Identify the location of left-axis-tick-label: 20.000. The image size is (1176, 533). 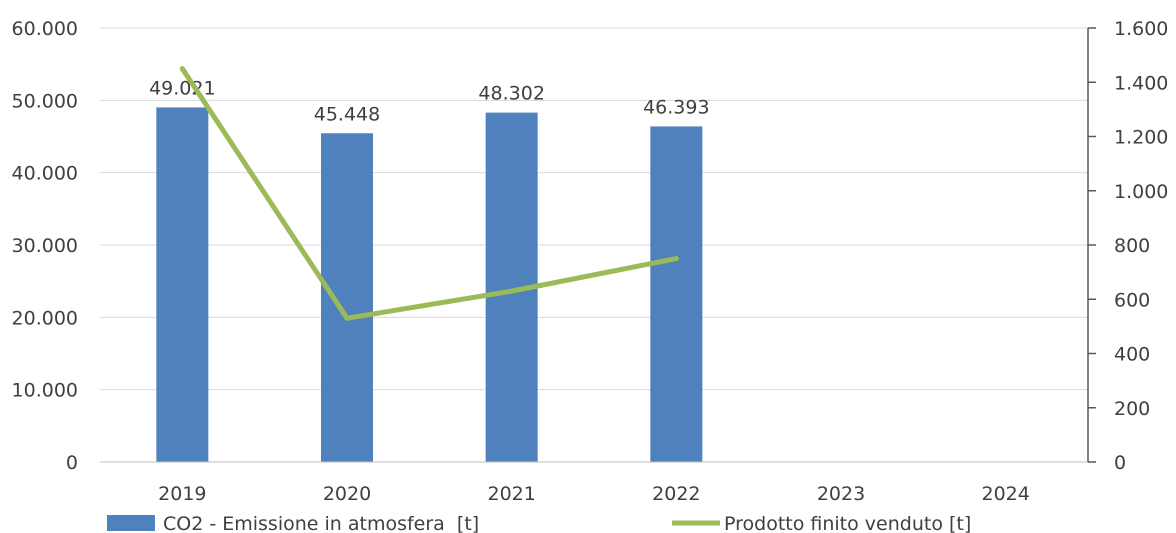
(45, 318).